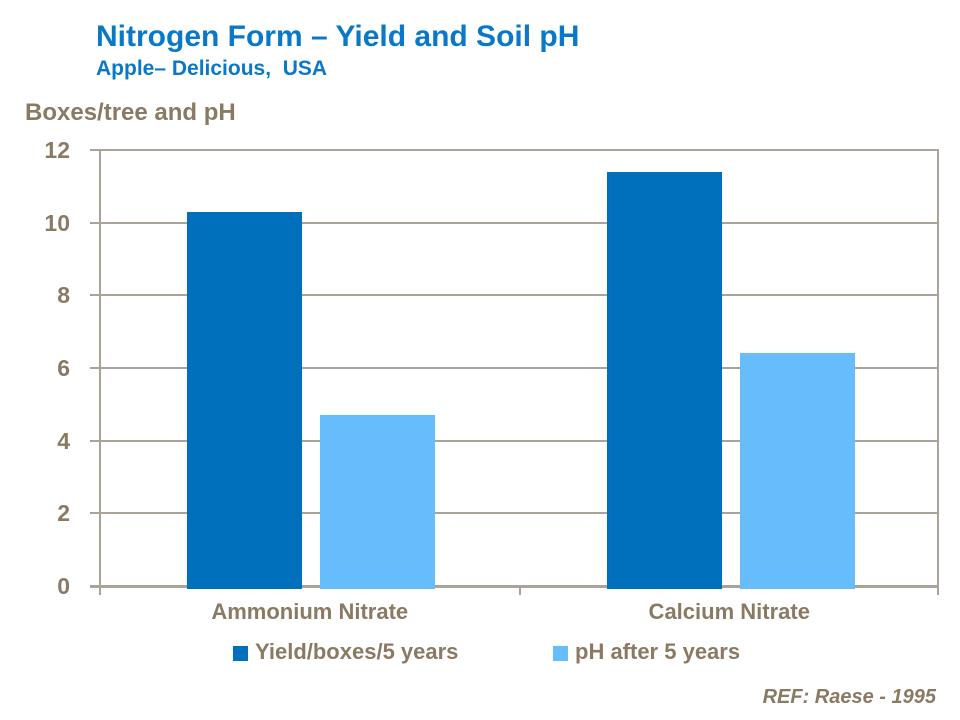  What do you see at coordinates (63, 440) in the screenshot?
I see `y-tick-label: 4` at bounding box center [63, 440].